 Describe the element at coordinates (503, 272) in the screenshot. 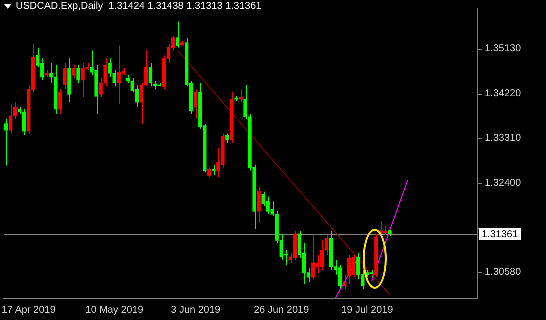

I see `y-tick-label: 1.30580` at that location.